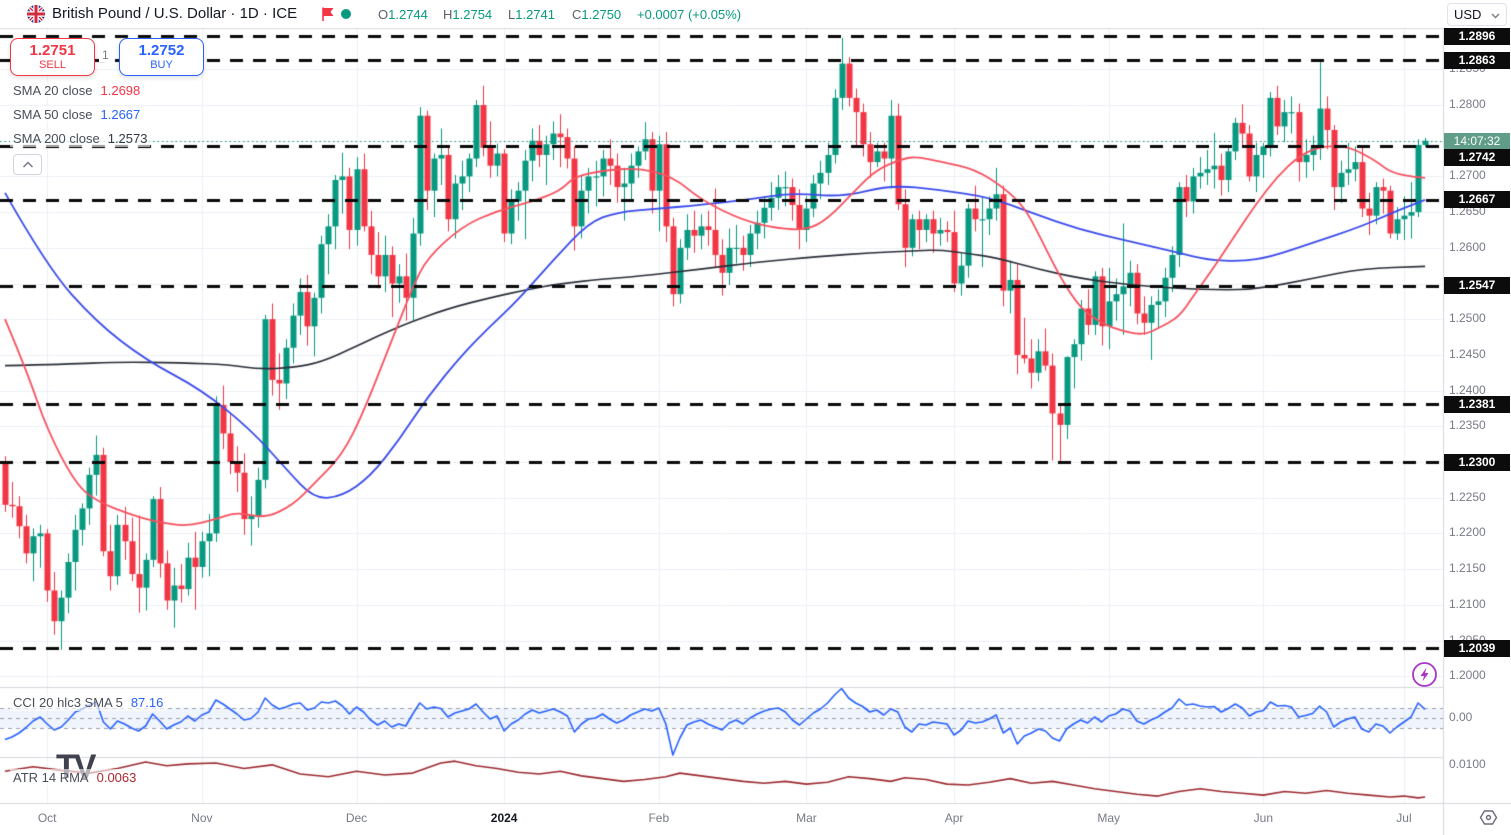 The height and width of the screenshot is (835, 1511). What do you see at coordinates (1488, 820) in the screenshot?
I see `timezone-settings-icon` at bounding box center [1488, 820].